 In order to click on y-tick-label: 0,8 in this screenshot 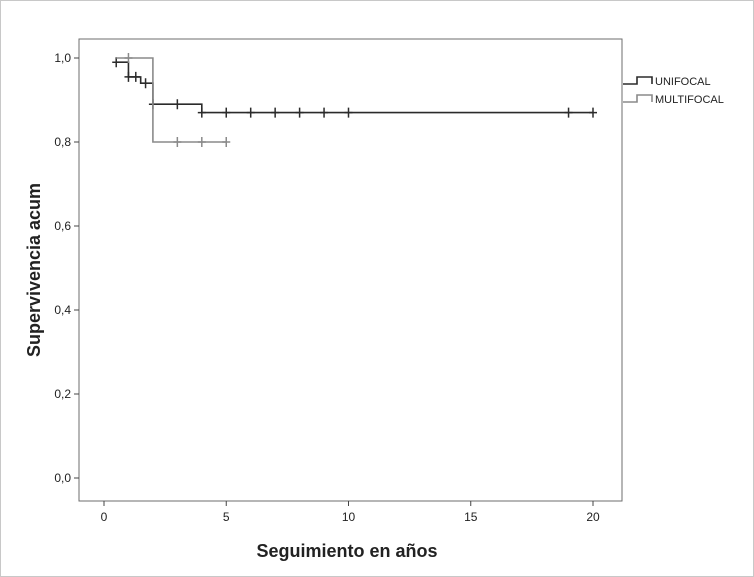, I will do `click(62, 142)`.